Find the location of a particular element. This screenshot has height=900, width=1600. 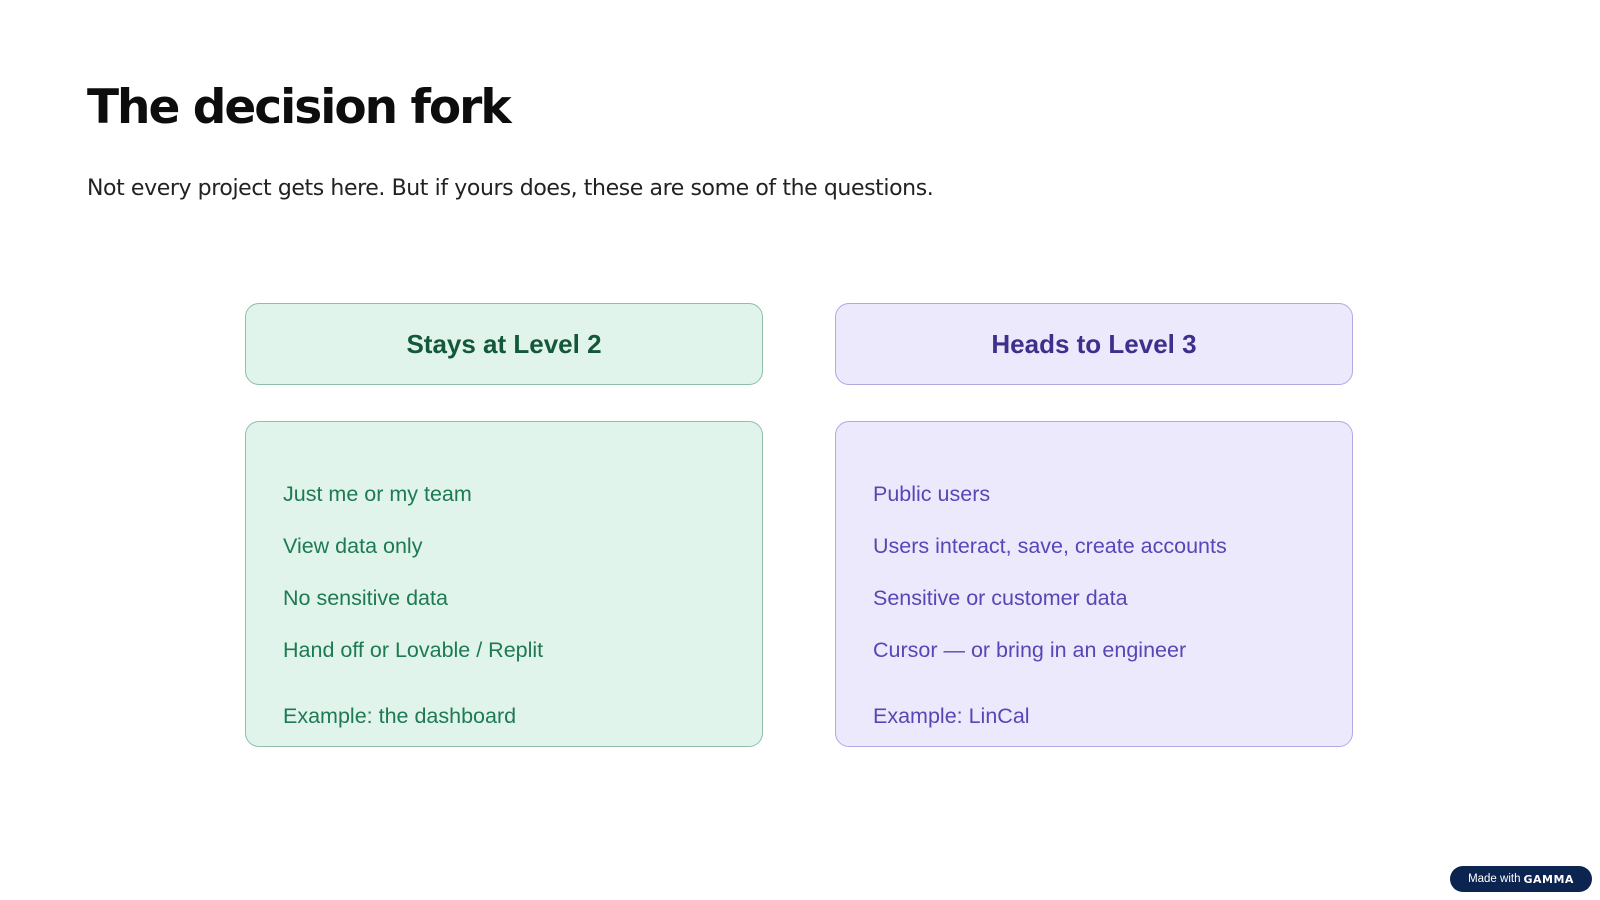

list-item: Hand off or Lovable / Replit is located at coordinates (413, 650).